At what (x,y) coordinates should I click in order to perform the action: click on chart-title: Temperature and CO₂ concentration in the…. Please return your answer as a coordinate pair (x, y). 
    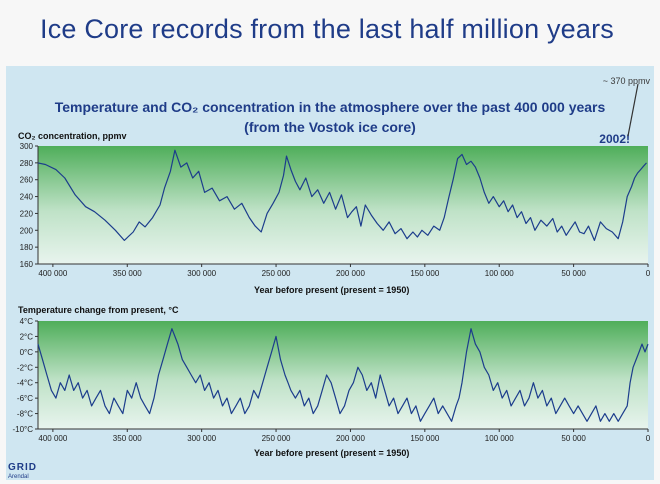
    Looking at the image, I should click on (330, 107).